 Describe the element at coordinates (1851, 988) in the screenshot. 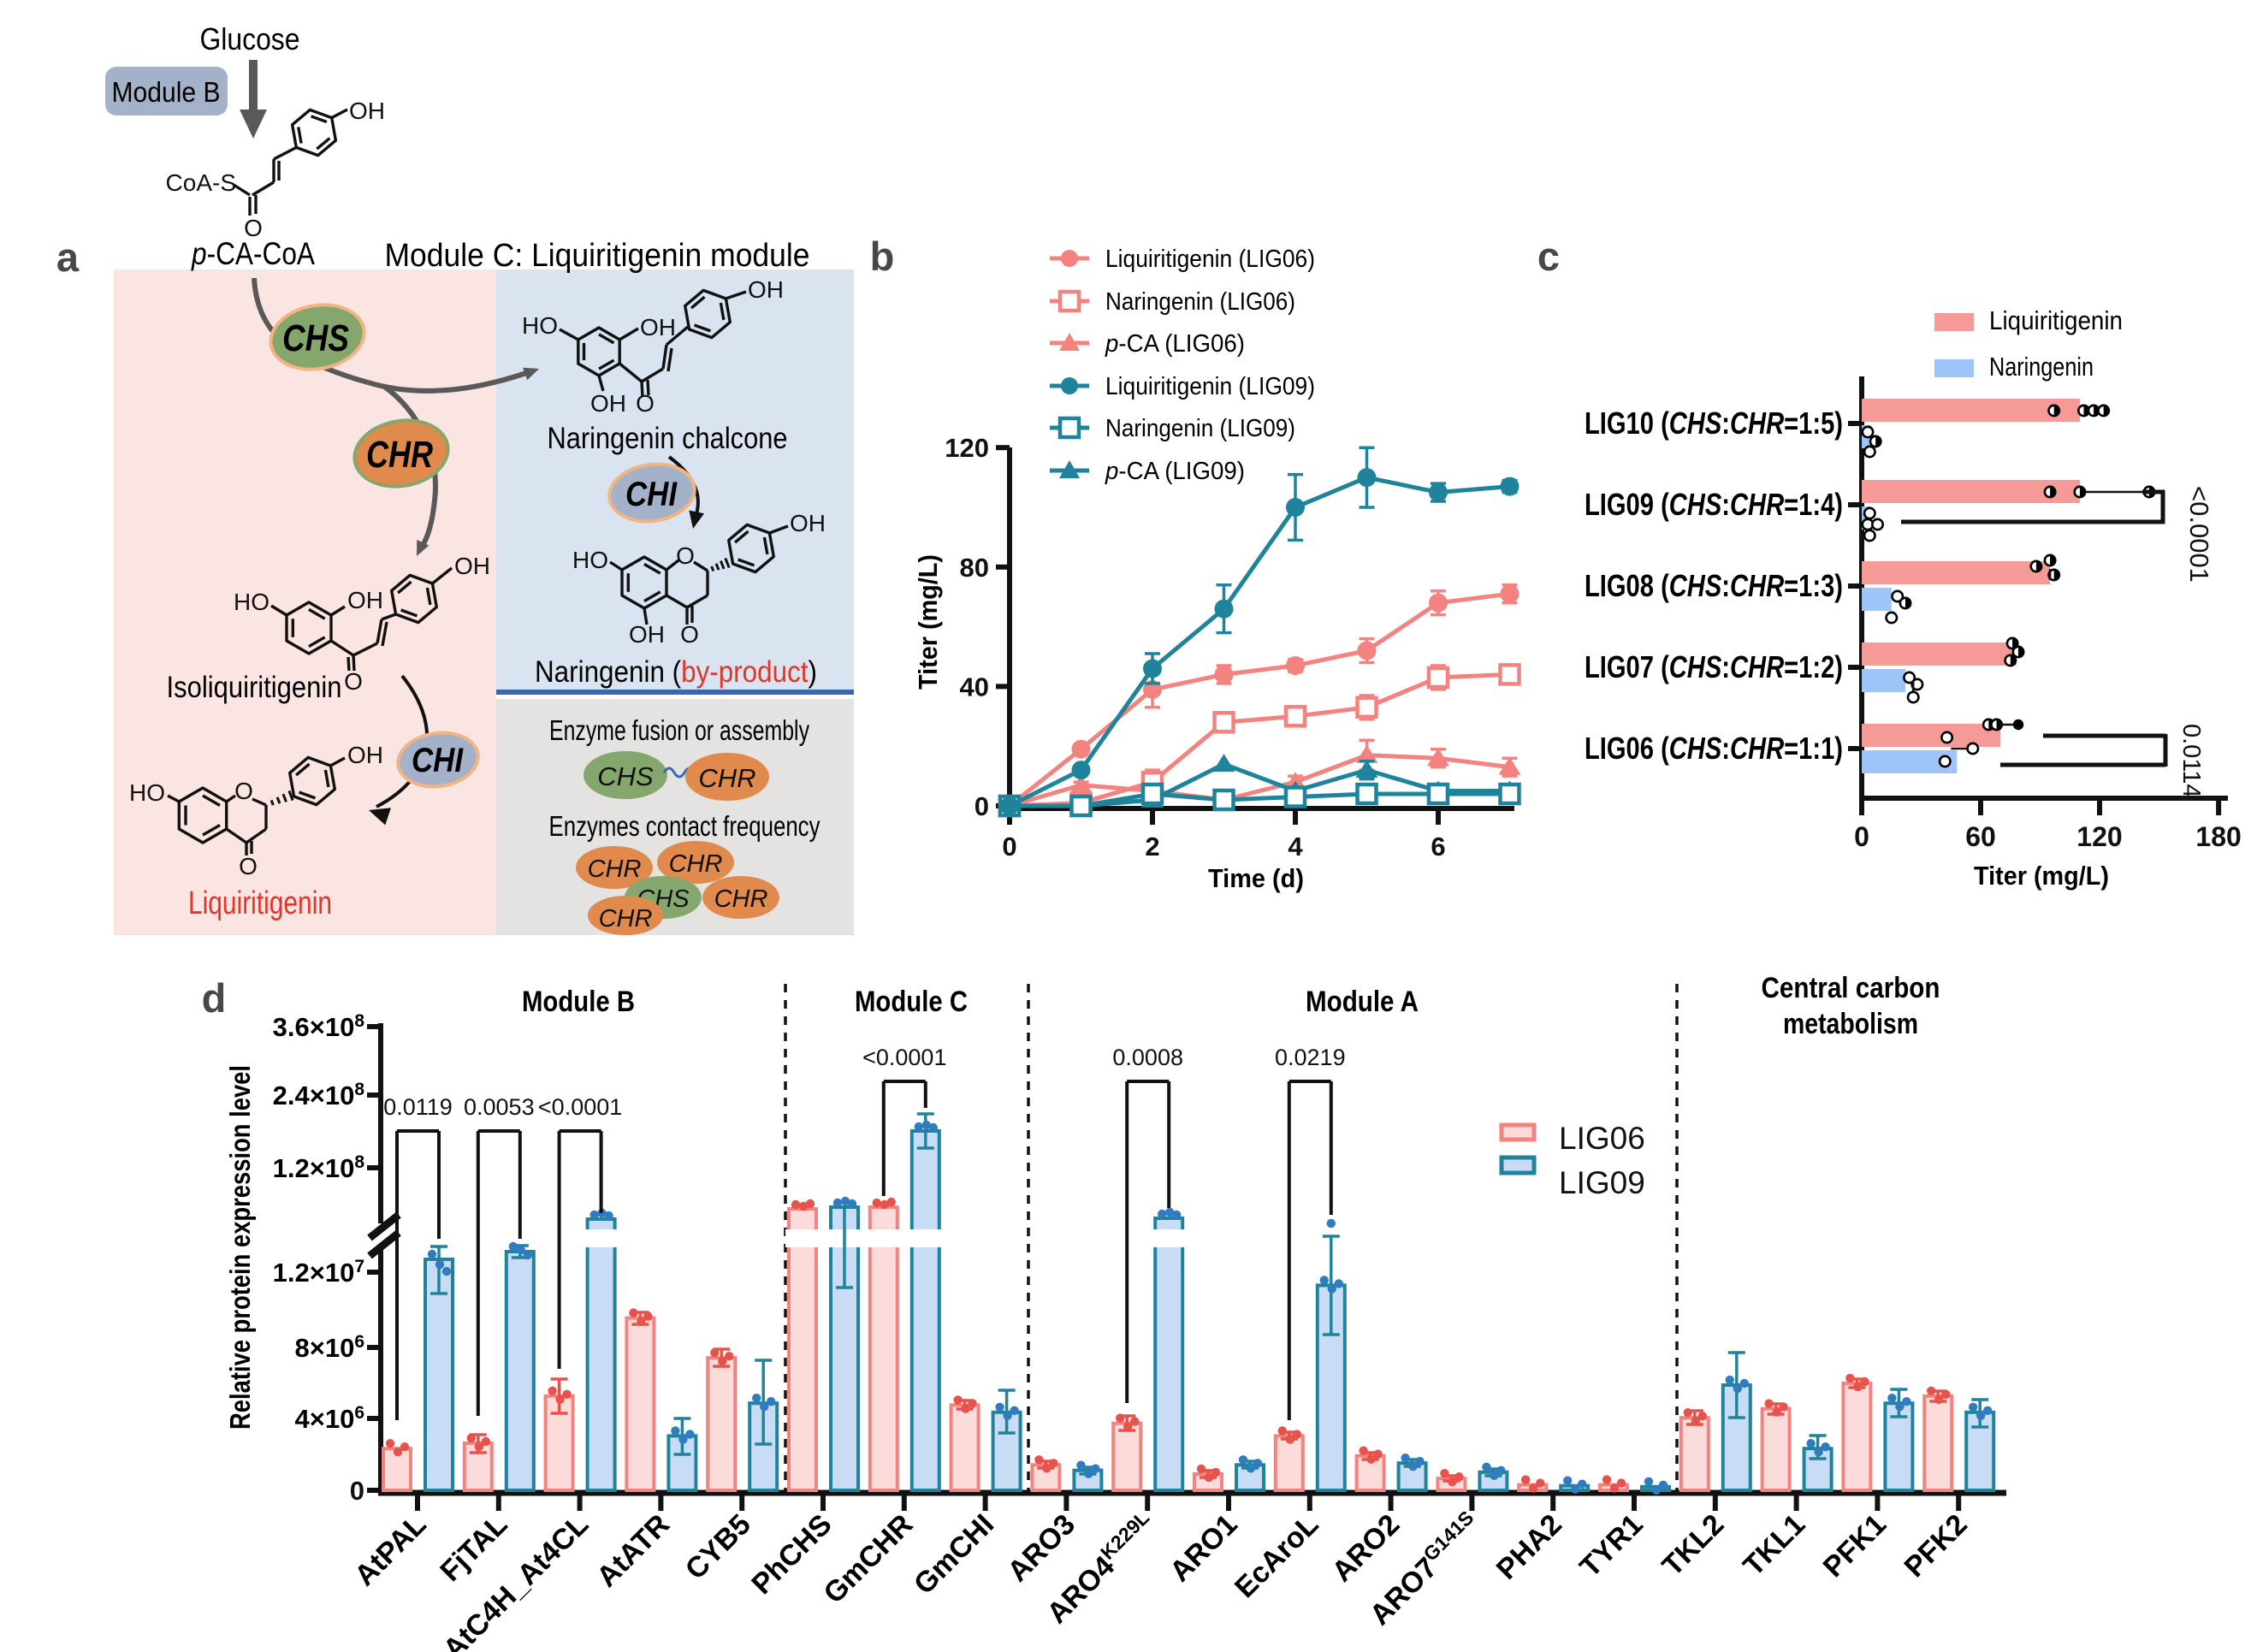

I see `svg-text: Central carbon` at that location.